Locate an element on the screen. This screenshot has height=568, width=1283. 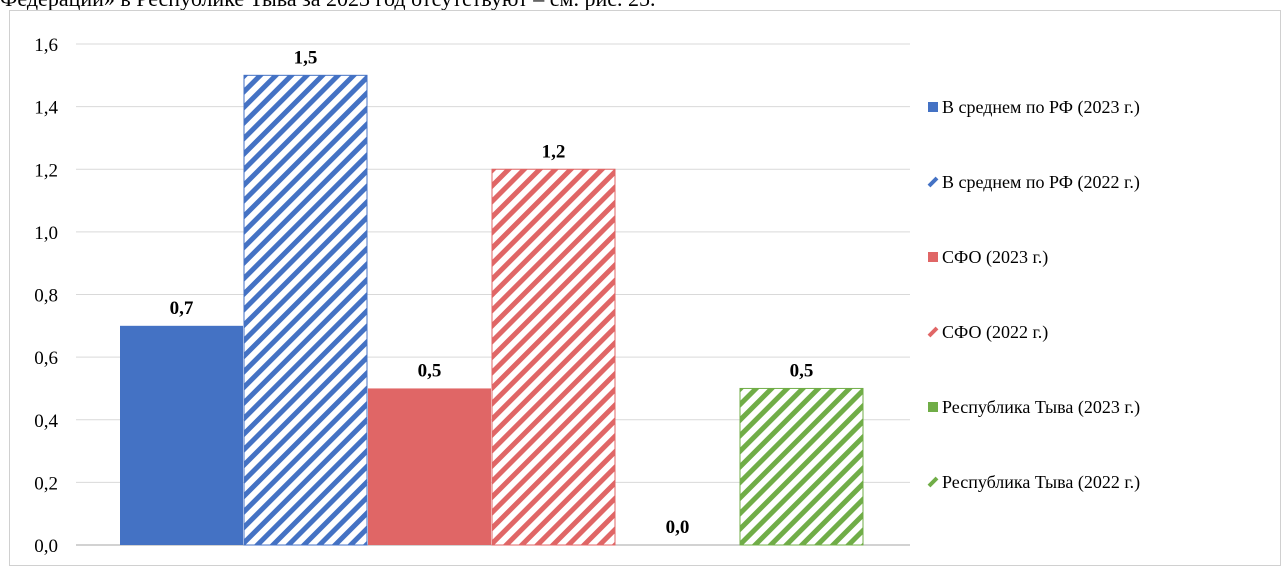
data-label: 1,5 is located at coordinates (306, 57).